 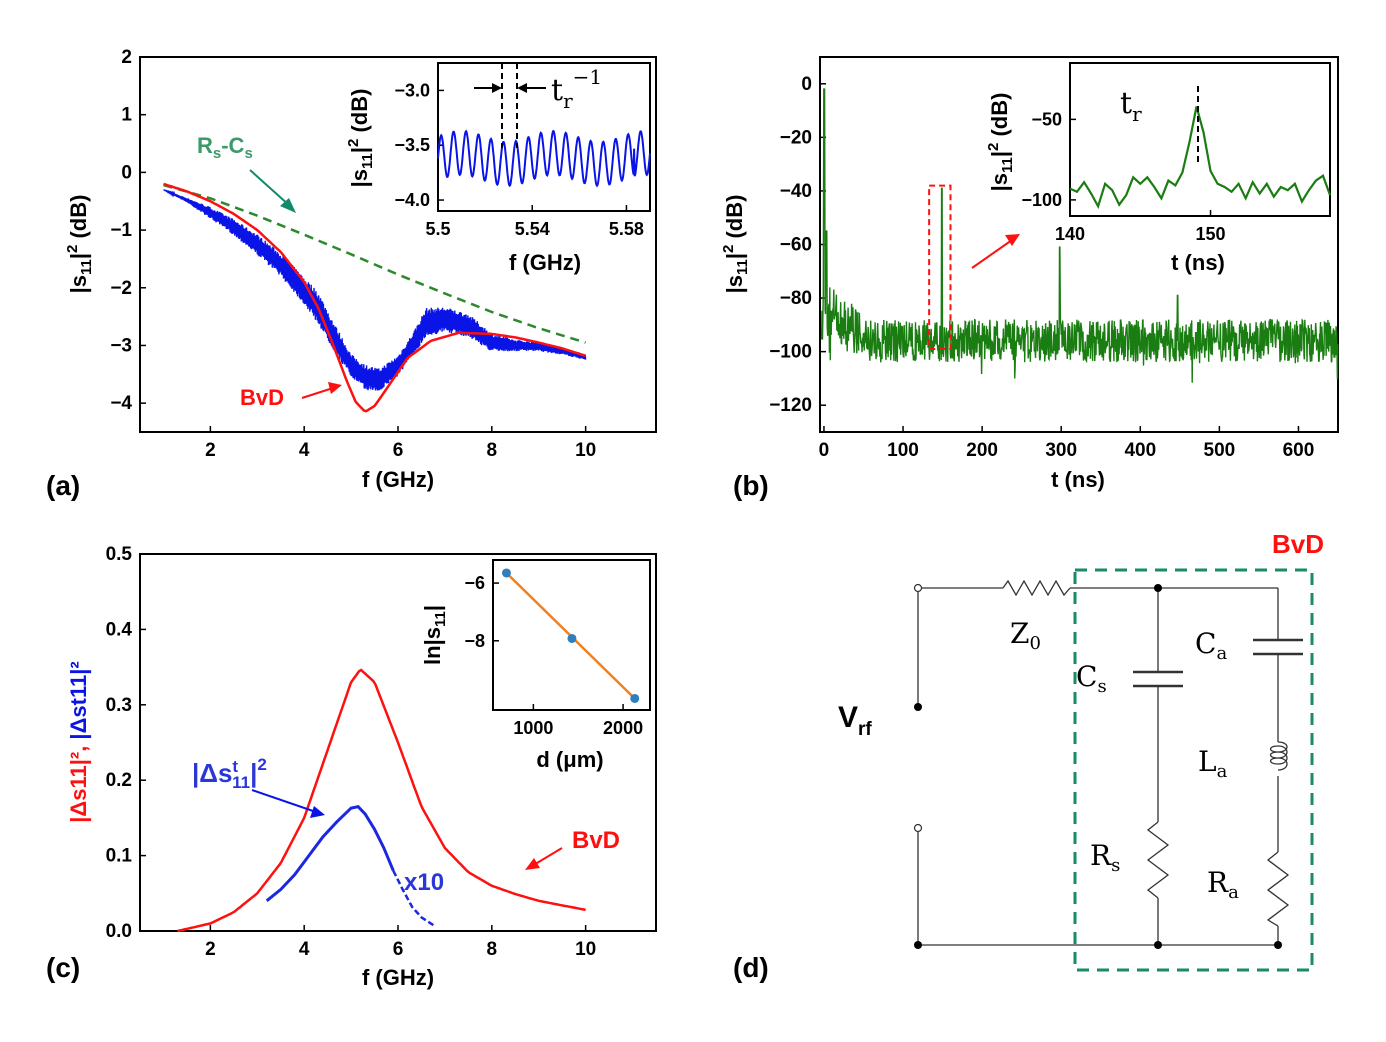 I want to click on rs-cs-arrow, so click(x=270, y=188).